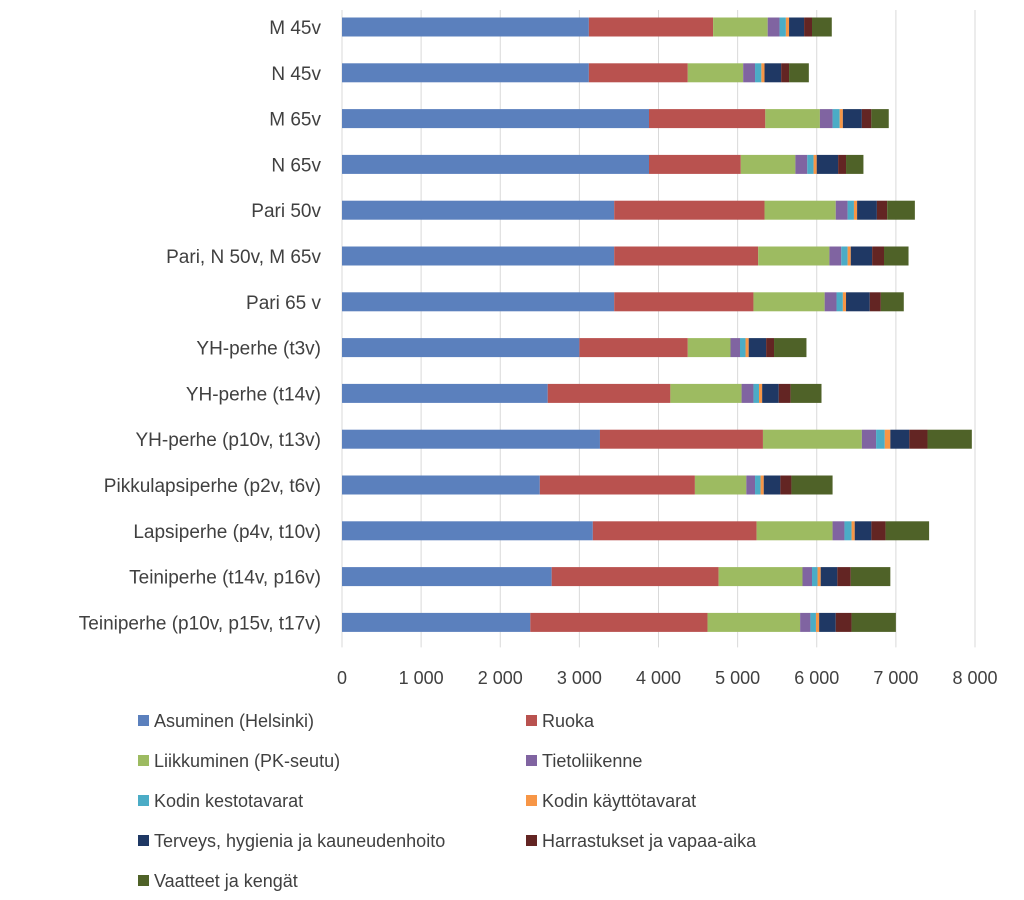 This screenshot has width=1024, height=900. What do you see at coordinates (234, 721) in the screenshot?
I see `legend-label: Asuminen (Helsinki)` at bounding box center [234, 721].